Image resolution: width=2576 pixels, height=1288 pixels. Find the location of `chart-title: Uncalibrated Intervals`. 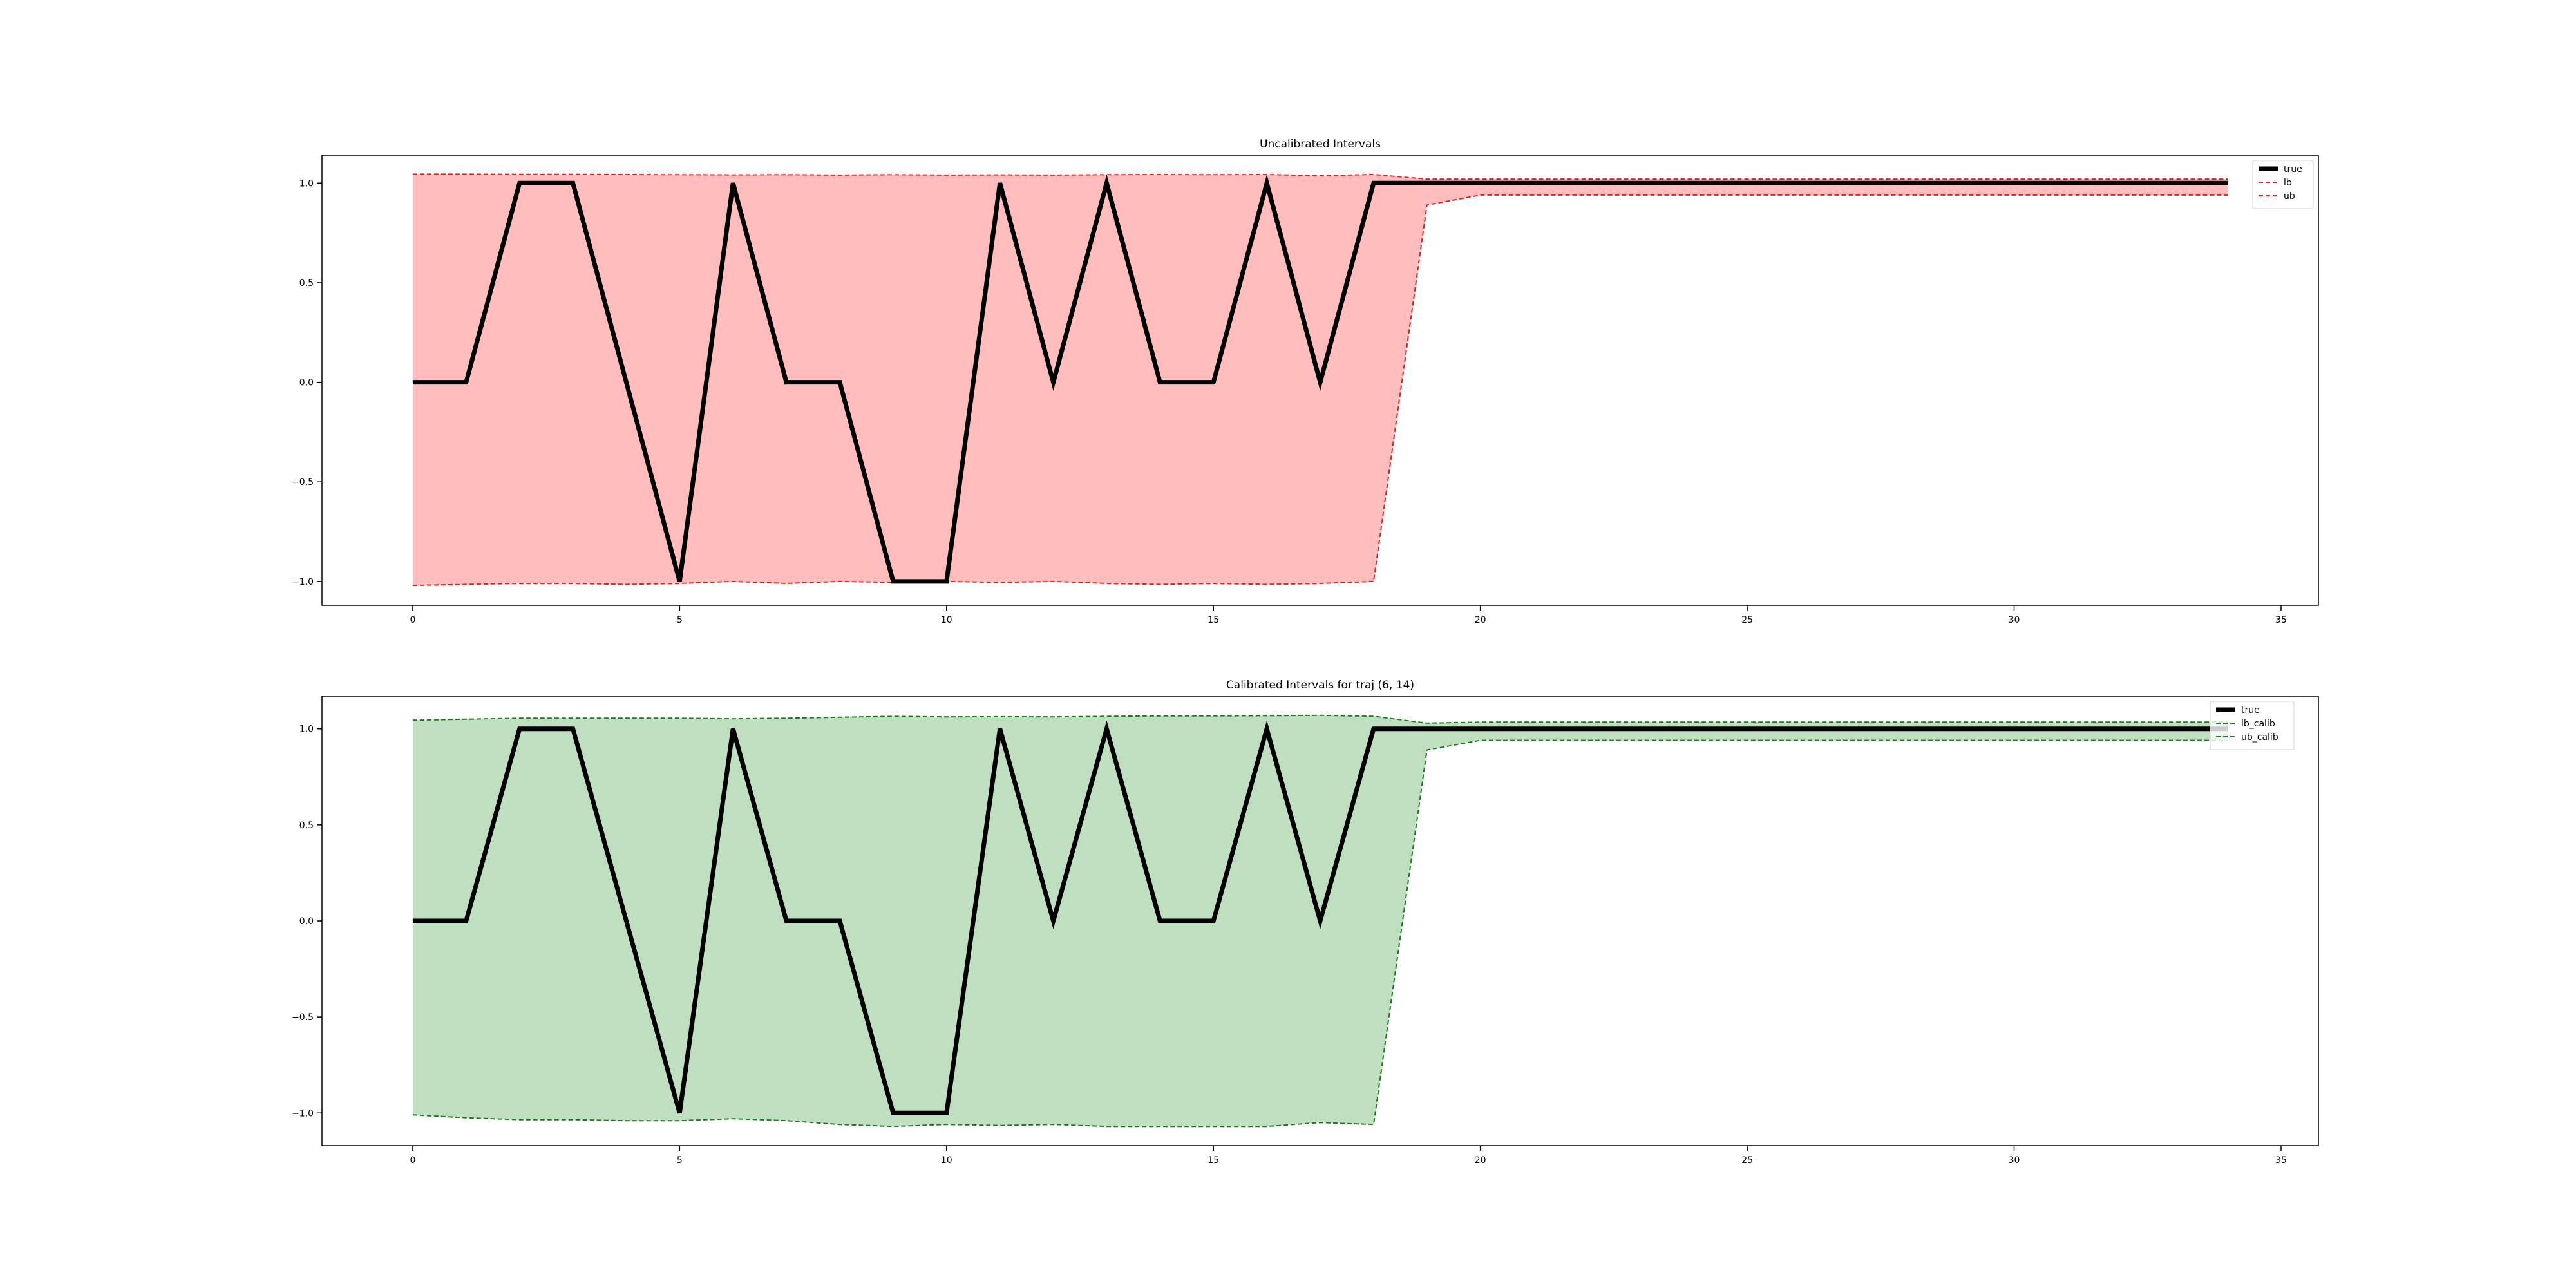

chart-title: Uncalibrated Intervals is located at coordinates (1320, 144).